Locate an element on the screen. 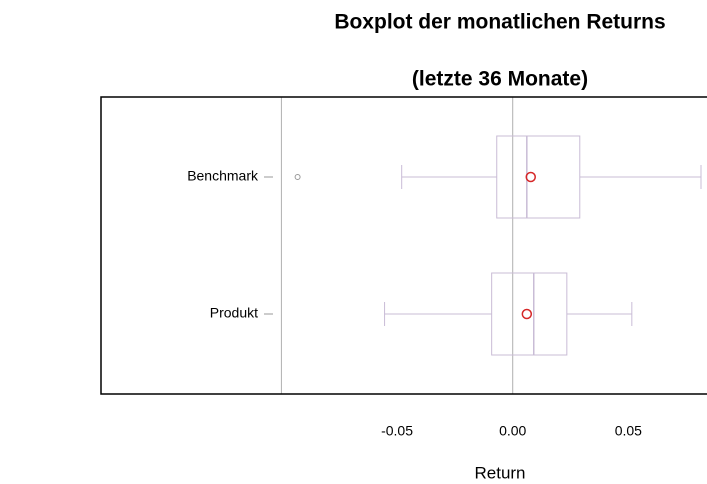 Image resolution: width=707 pixels, height=484 pixels. category-label: Benchmark is located at coordinates (223, 176).